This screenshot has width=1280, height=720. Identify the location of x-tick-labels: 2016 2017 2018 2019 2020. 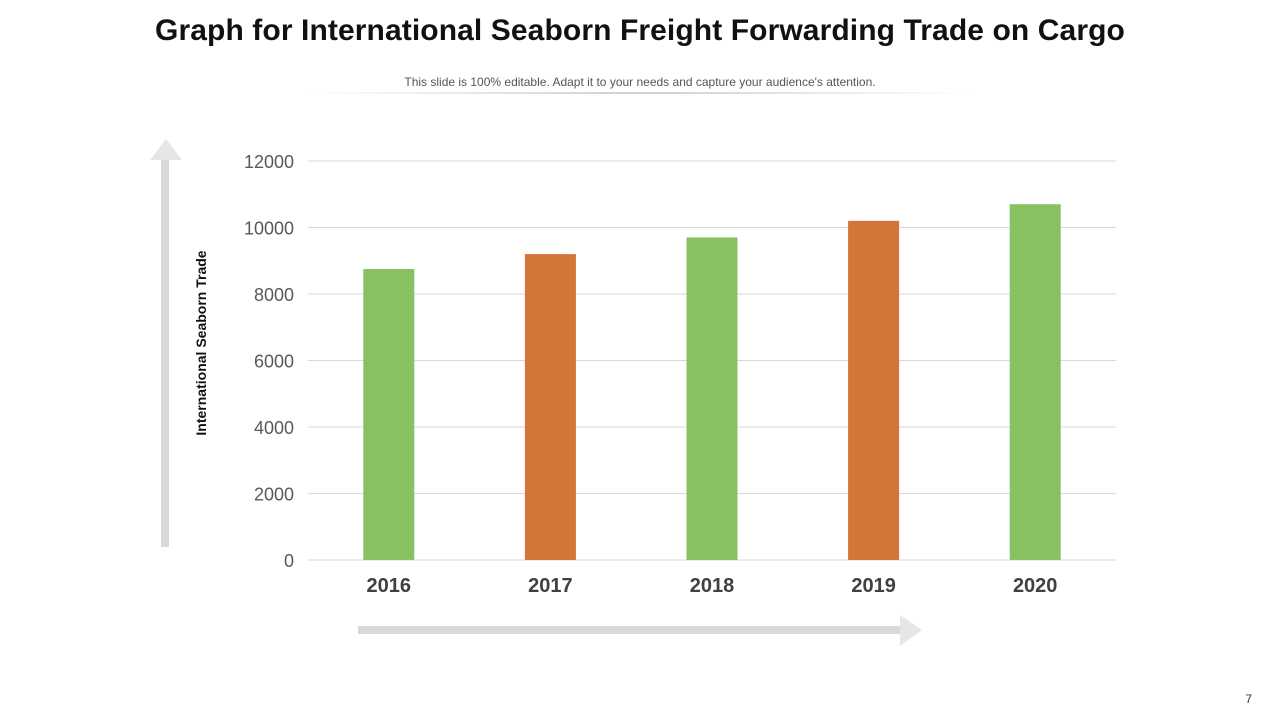
(712, 586).